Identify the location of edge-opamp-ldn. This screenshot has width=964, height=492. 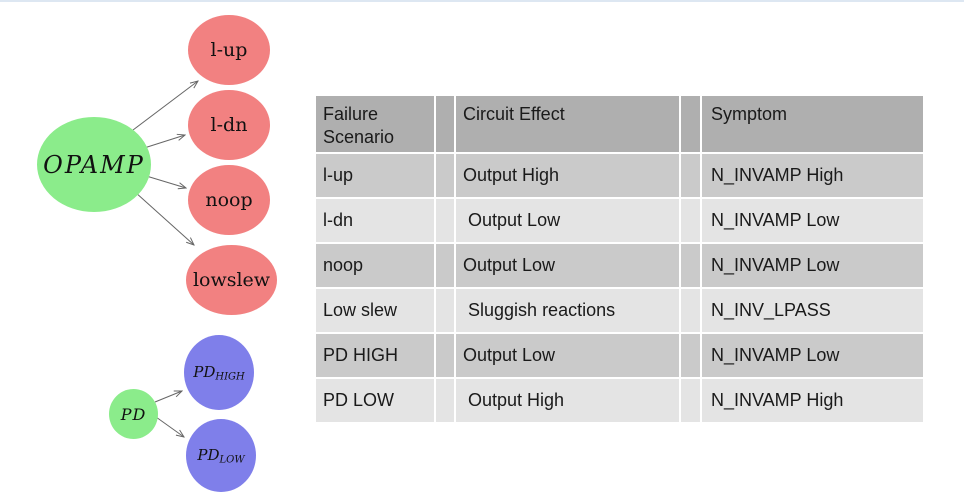
(162, 142).